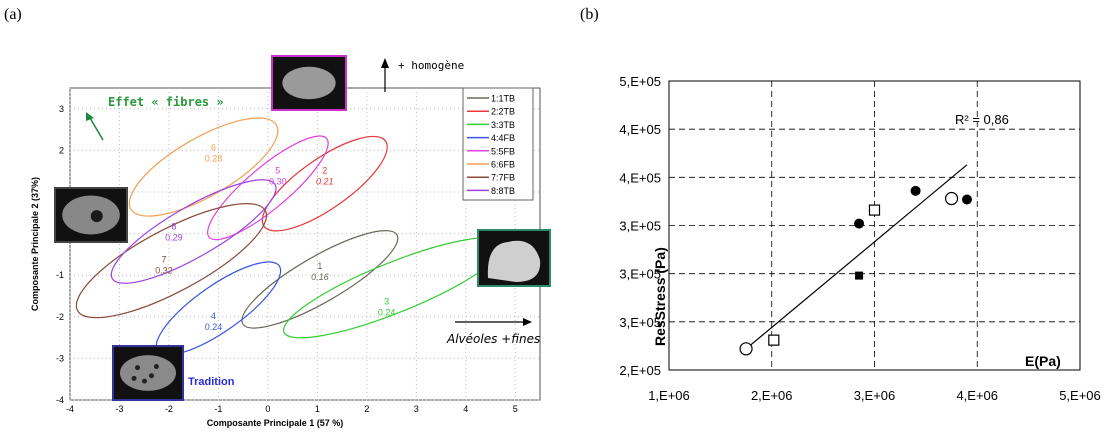 This screenshot has width=1115, height=433. Describe the element at coordinates (60, 400) in the screenshot. I see `y-tick-label: -4` at that location.